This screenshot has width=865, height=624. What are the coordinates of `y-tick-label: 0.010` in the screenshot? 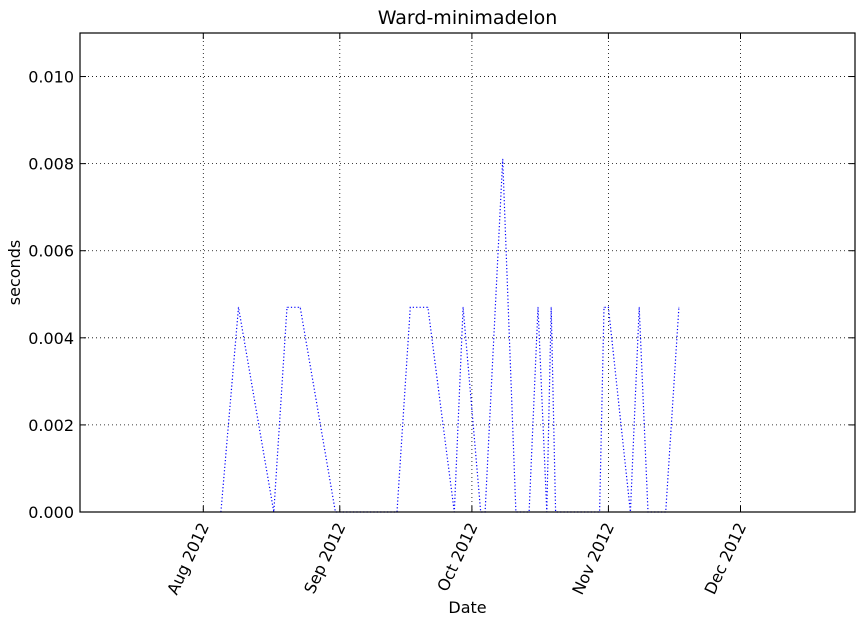 It's located at (51, 77).